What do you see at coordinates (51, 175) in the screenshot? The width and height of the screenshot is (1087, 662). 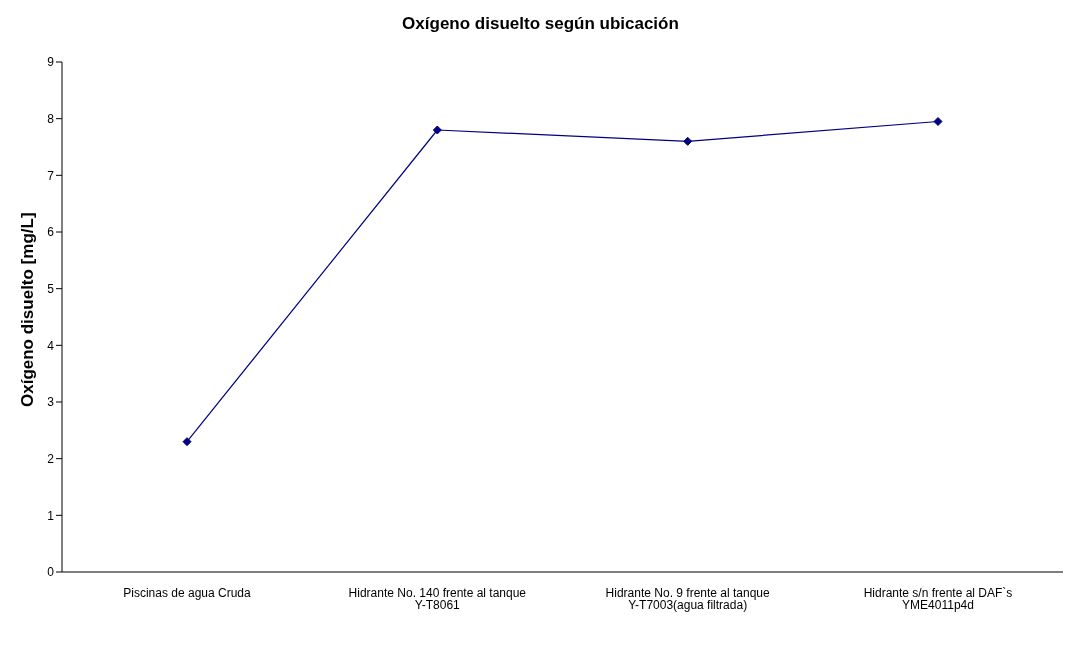 I see `y-tick-label: 7` at bounding box center [51, 175].